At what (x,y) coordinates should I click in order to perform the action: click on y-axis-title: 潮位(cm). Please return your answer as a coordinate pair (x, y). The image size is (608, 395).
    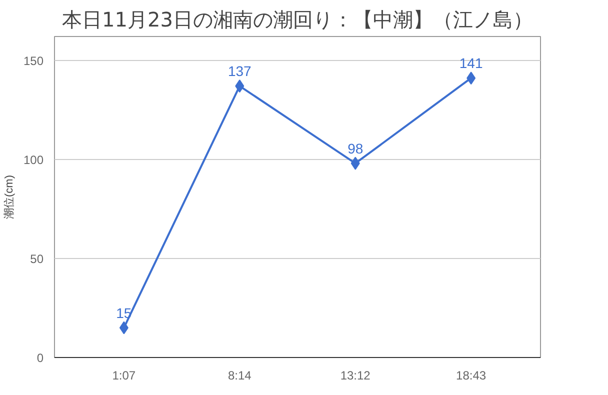
    Looking at the image, I should click on (9, 196).